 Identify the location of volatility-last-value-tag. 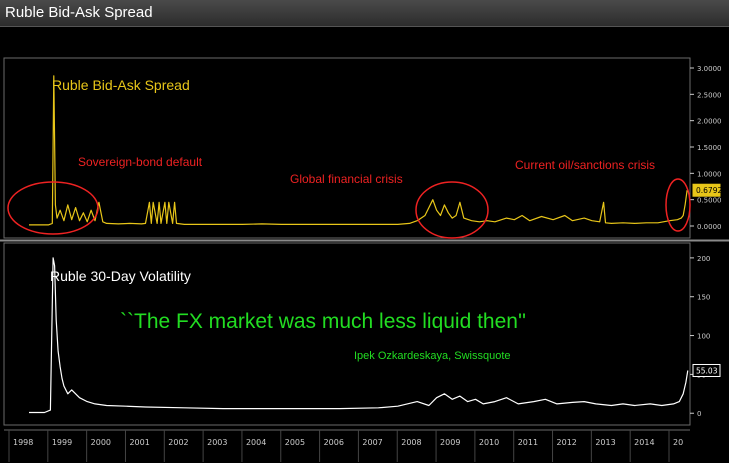
(706, 370).